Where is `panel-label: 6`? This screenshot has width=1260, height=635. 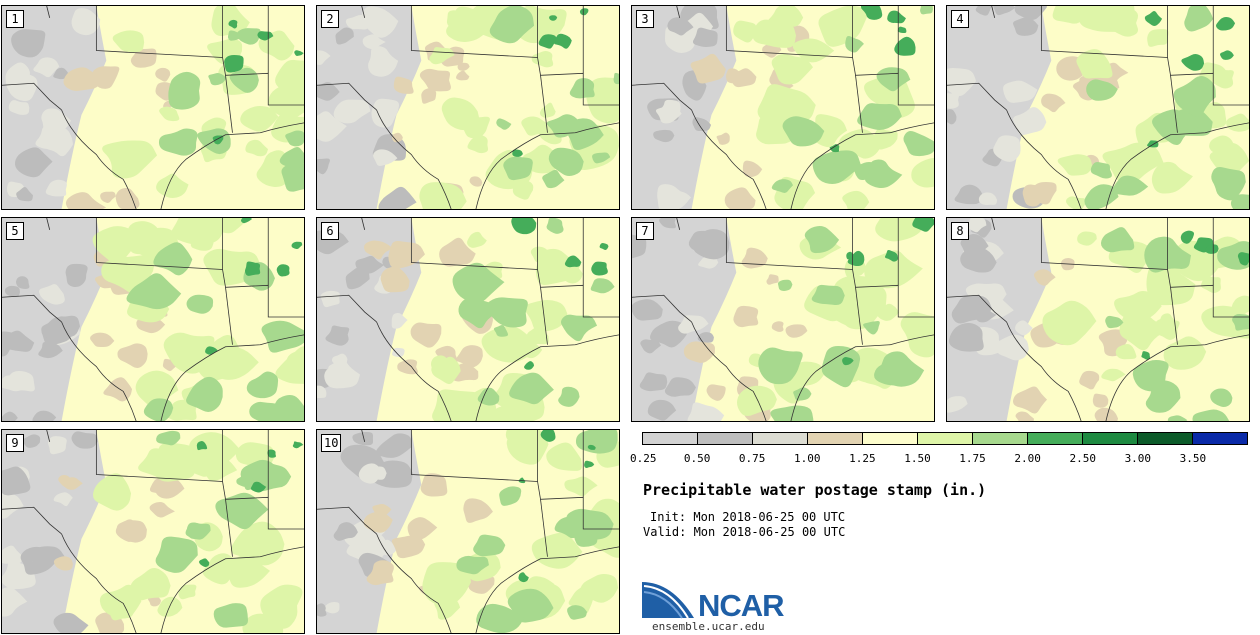
panel-label: 6 is located at coordinates (330, 231).